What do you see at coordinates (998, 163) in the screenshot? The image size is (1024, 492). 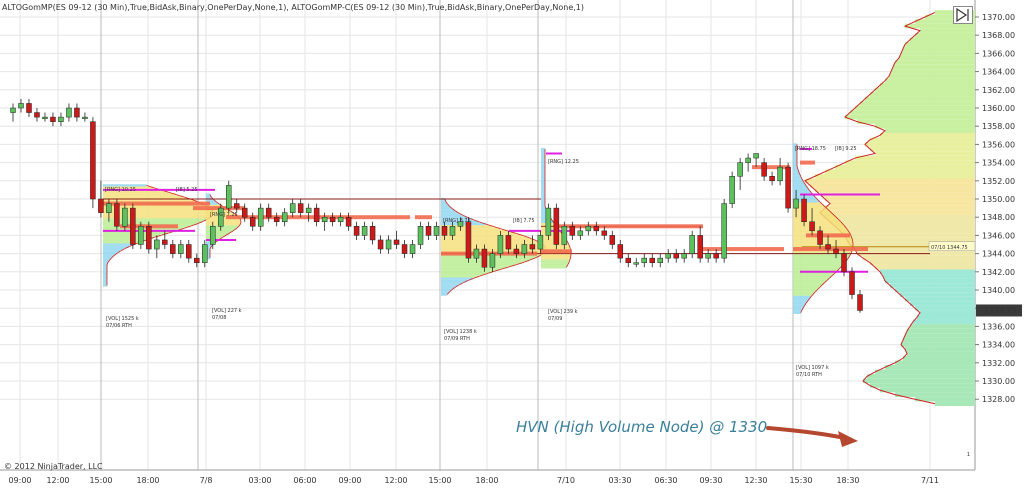 I see `y-axis-tick-label: 1354.00` at bounding box center [998, 163].